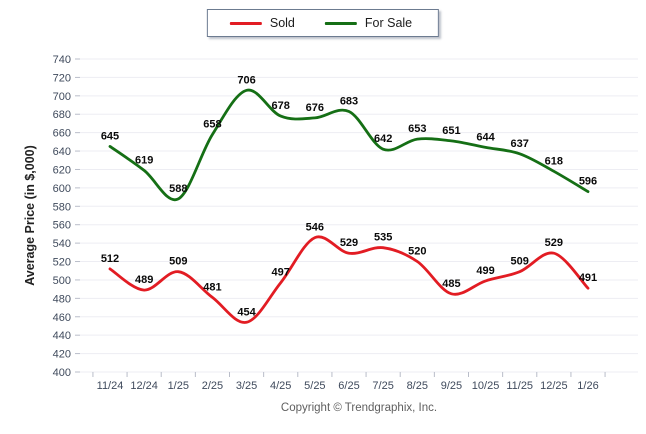 Image resolution: width=646 pixels, height=434 pixels. Describe the element at coordinates (588, 278) in the screenshot. I see `data-label: 491` at that location.